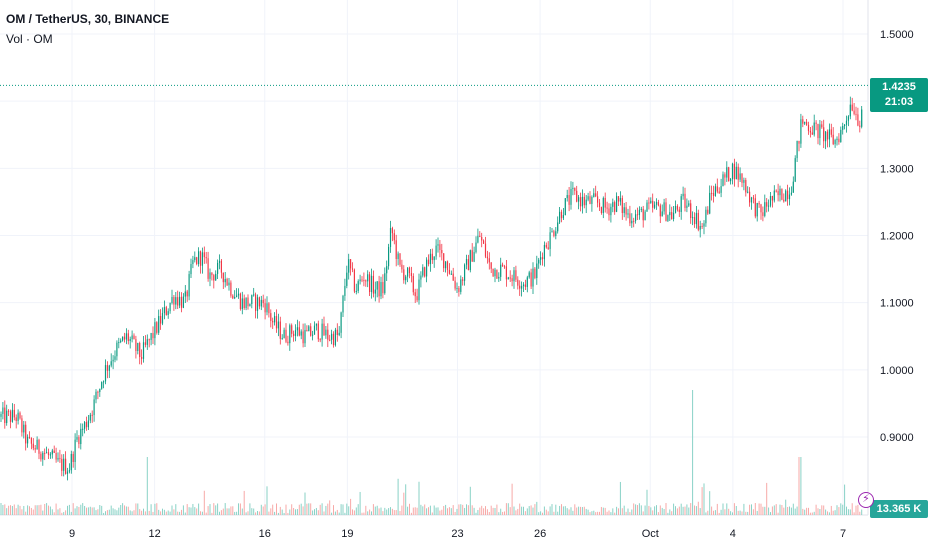 The width and height of the screenshot is (932, 550). I want to click on volume-title: Vol · OM, so click(29, 39).